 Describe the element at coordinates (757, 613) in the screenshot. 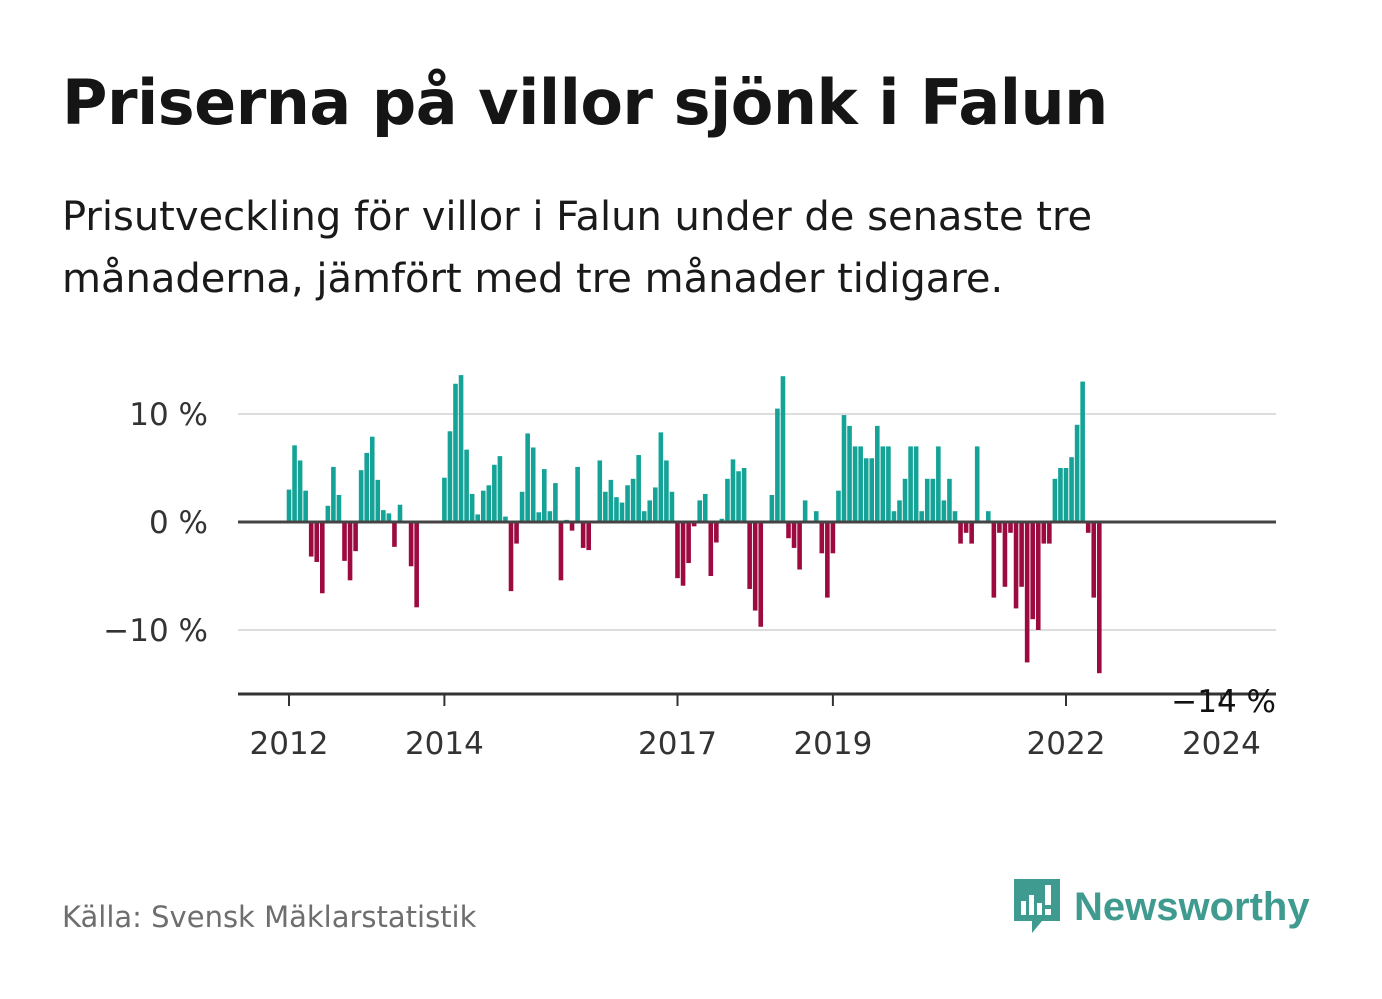

I see `axes` at that location.